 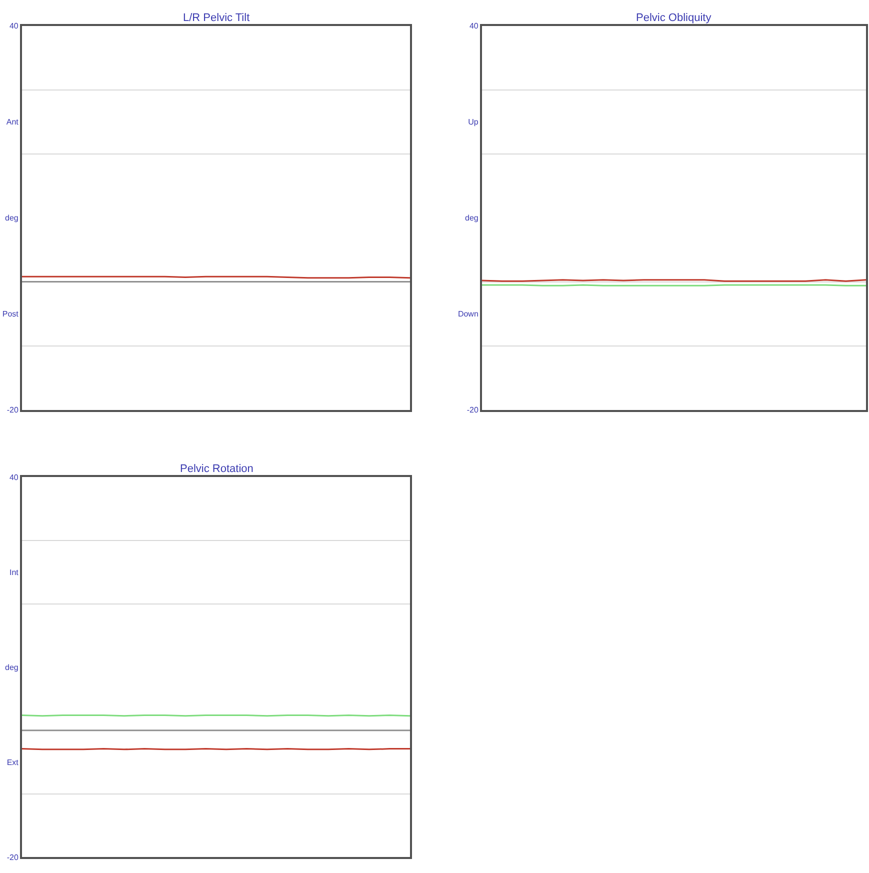 What do you see at coordinates (473, 122) in the screenshot?
I see `y-tick-label: Up` at bounding box center [473, 122].